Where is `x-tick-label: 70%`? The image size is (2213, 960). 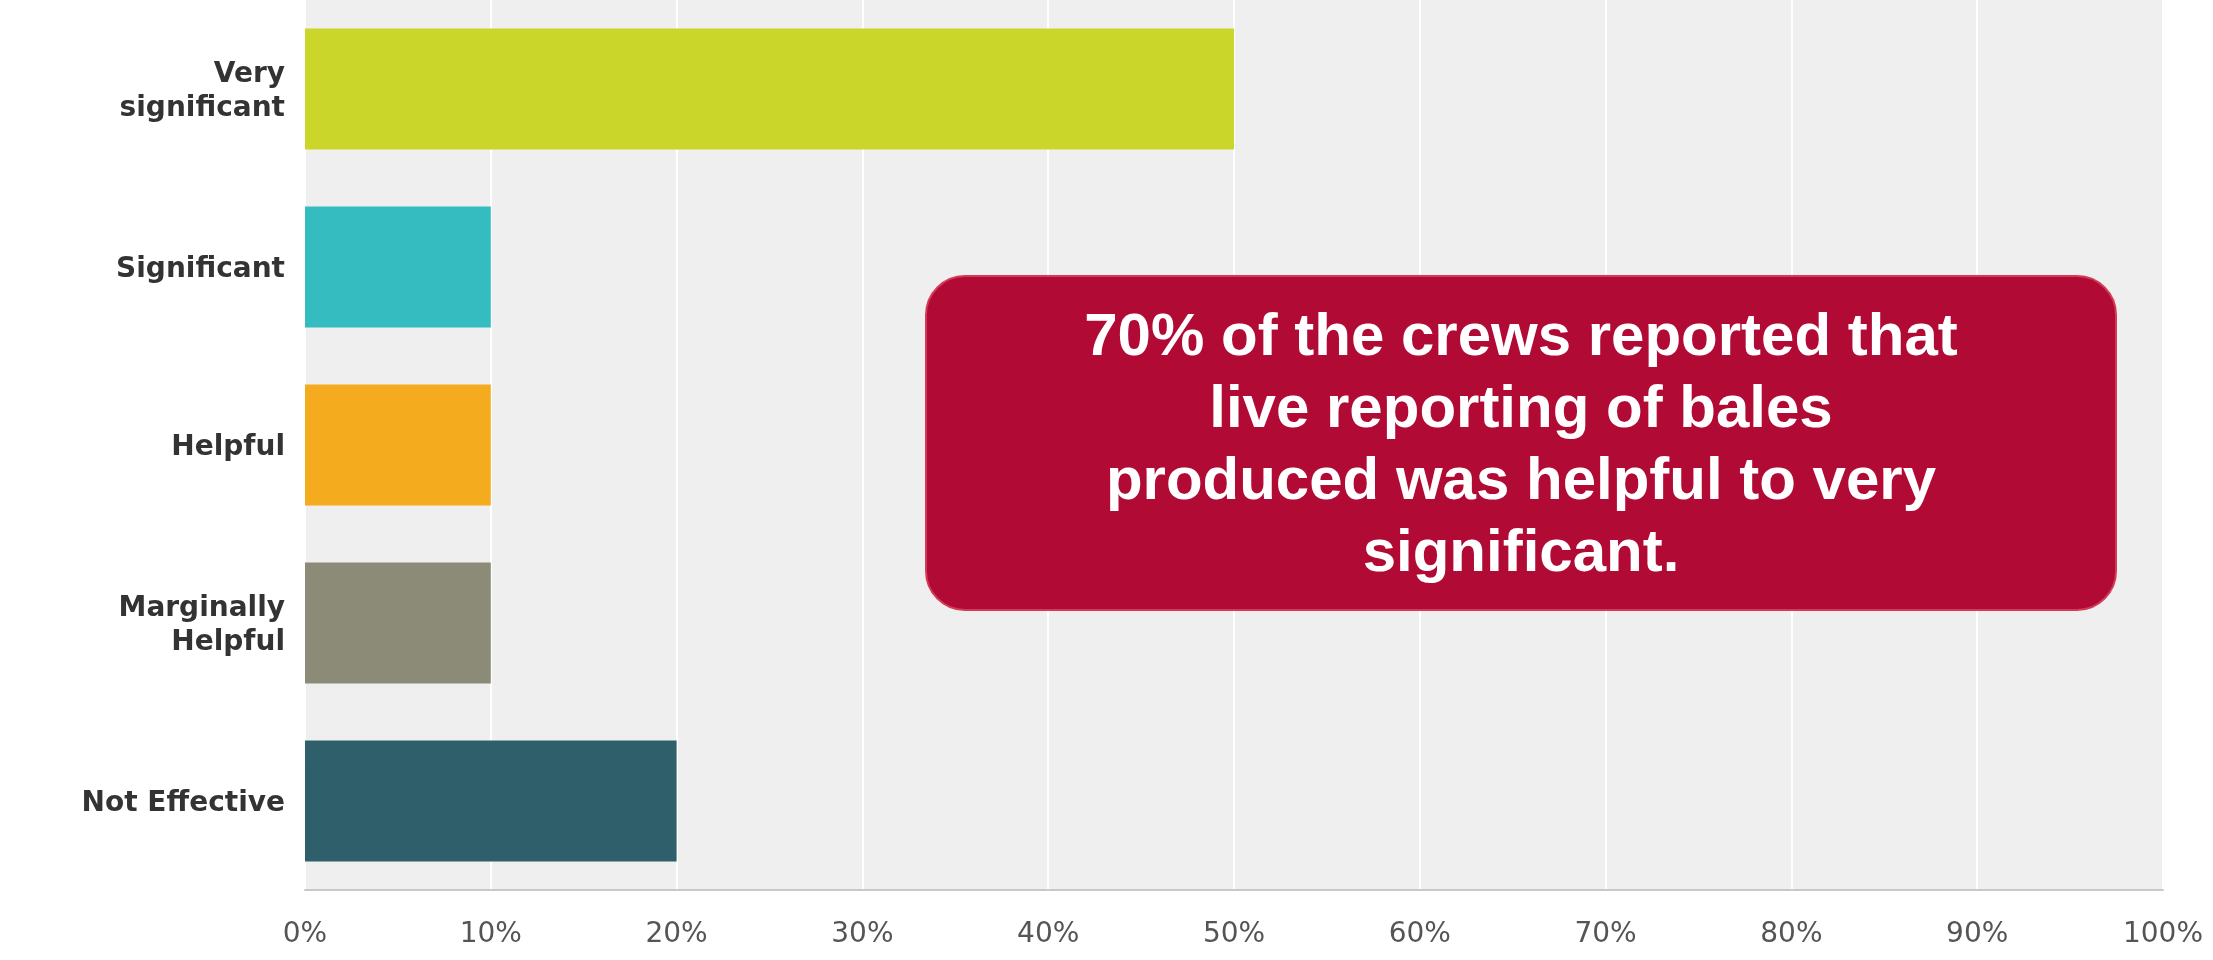 x-tick-label: 70% is located at coordinates (1605, 932).